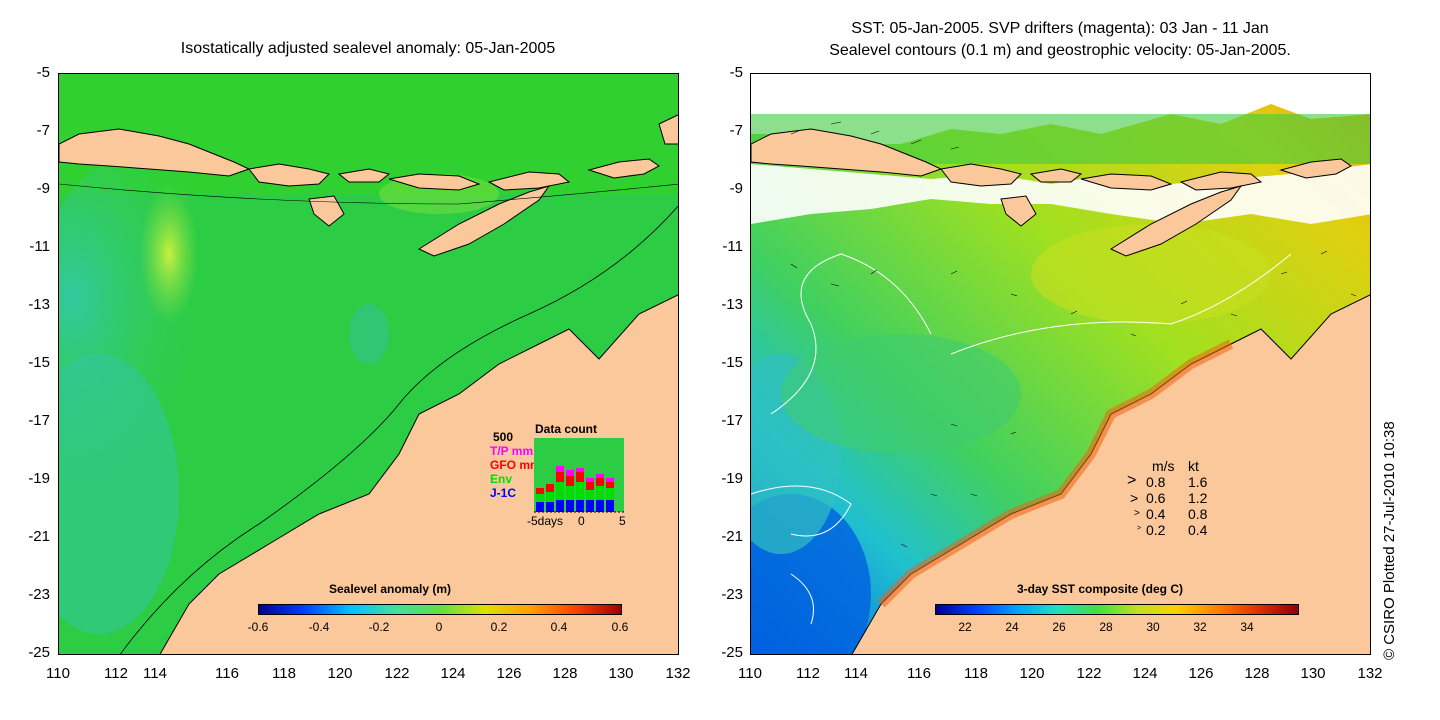 Image resolution: width=1440 pixels, height=720 pixels. Describe the element at coordinates (1156, 514) in the screenshot. I see `velocity-legend-ms: 0.4` at that location.